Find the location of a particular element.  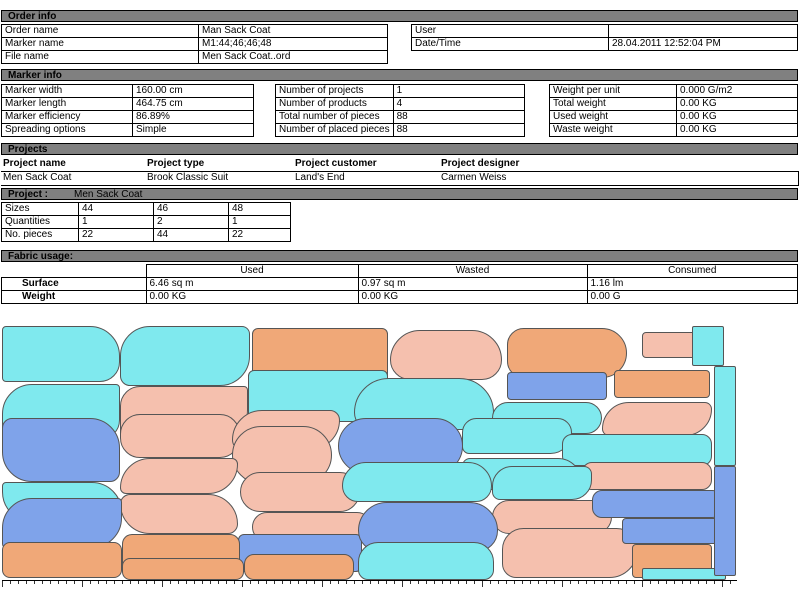

quantity-cell: 2 is located at coordinates (191, 222).